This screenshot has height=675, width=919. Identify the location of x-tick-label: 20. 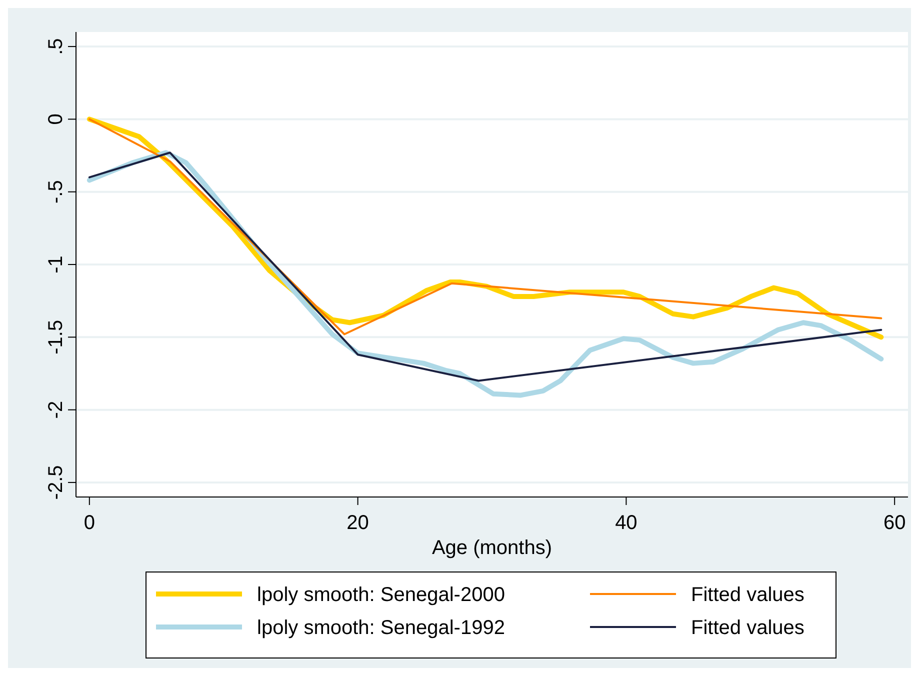
(357, 523).